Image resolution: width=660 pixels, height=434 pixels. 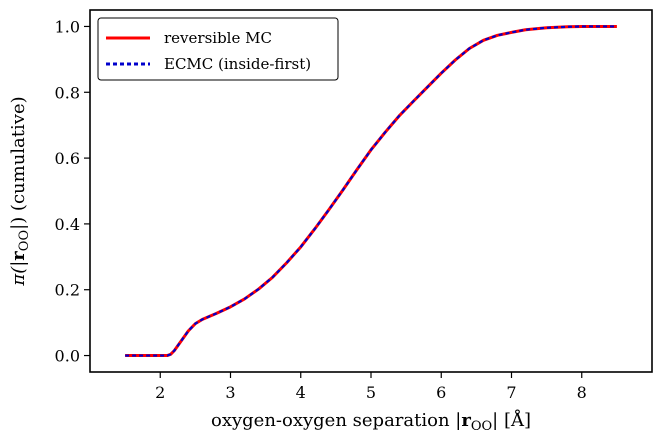 I want to click on y-axis-label: π(|rOO|) (cumulative), so click(x=20, y=191).